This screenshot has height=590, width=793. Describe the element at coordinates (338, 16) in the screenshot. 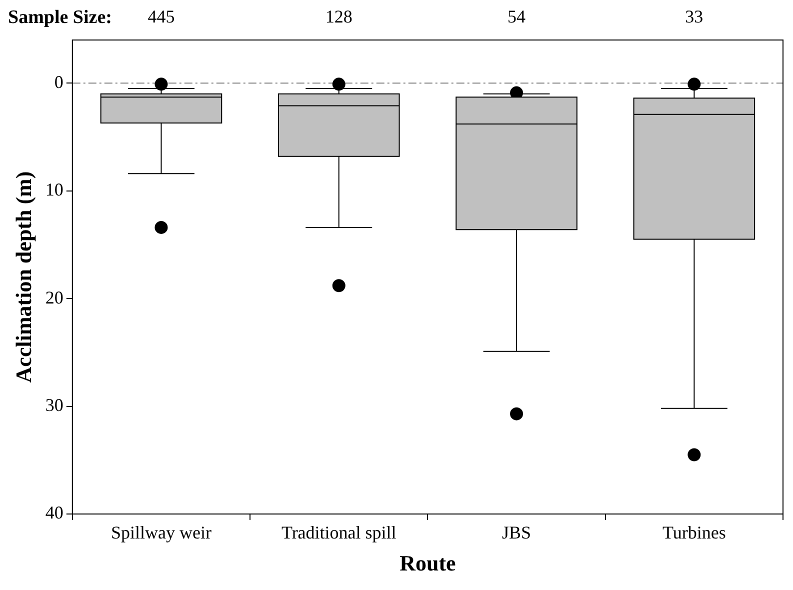

I see `text: 128` at that location.